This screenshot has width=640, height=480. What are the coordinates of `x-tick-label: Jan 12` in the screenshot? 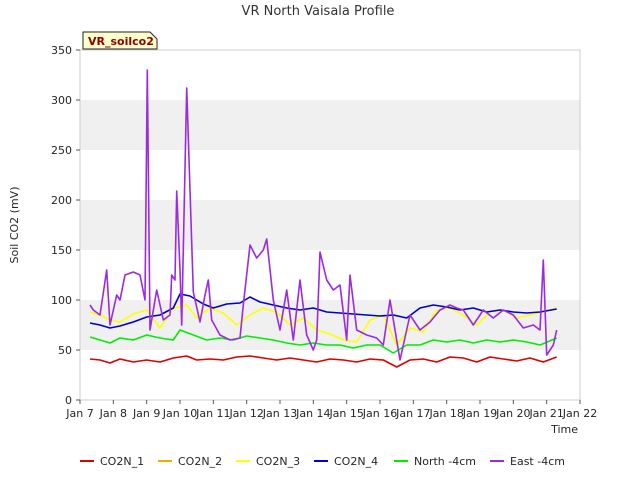 It's located at (245, 413).